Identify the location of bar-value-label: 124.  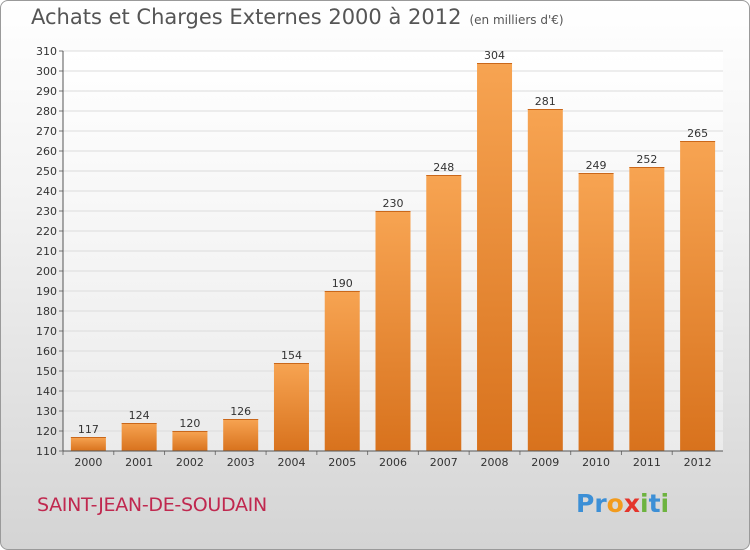
(139, 415).